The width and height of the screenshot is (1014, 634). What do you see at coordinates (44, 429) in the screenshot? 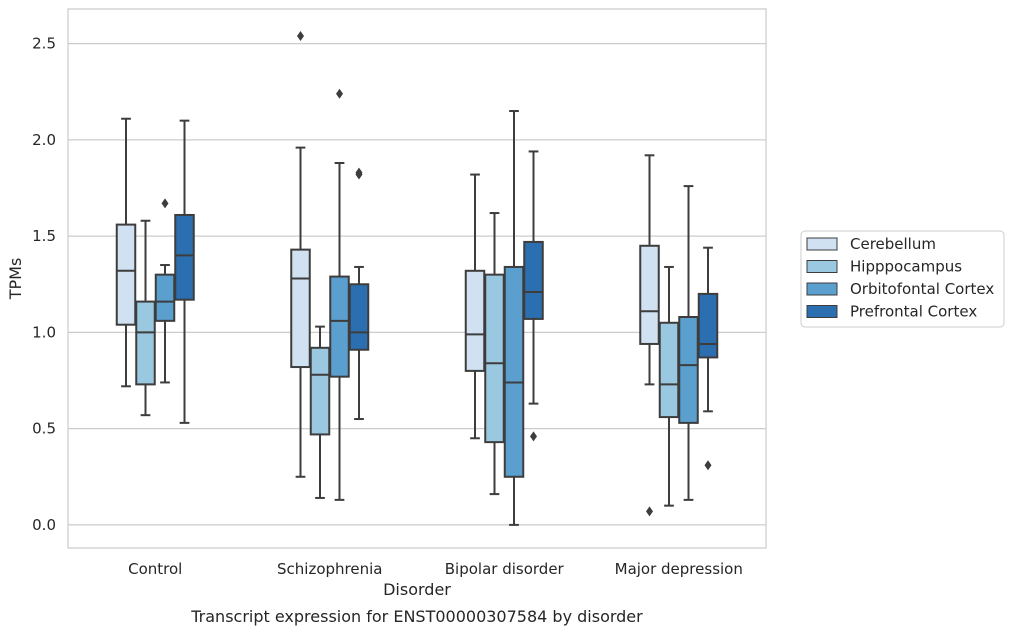
I see `y-tick-label: 0.5` at bounding box center [44, 429].